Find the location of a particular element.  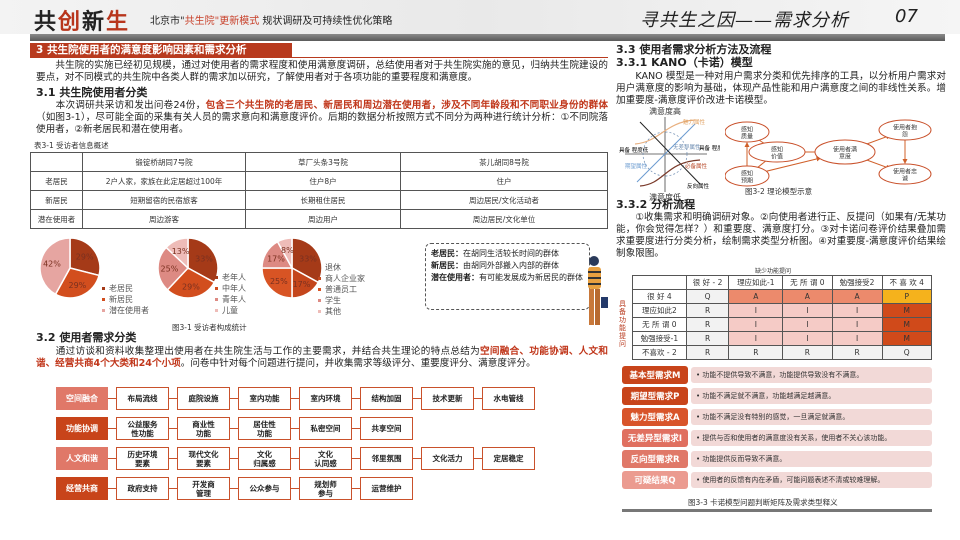

legend-item: 老年人 is located at coordinates (230, 277).